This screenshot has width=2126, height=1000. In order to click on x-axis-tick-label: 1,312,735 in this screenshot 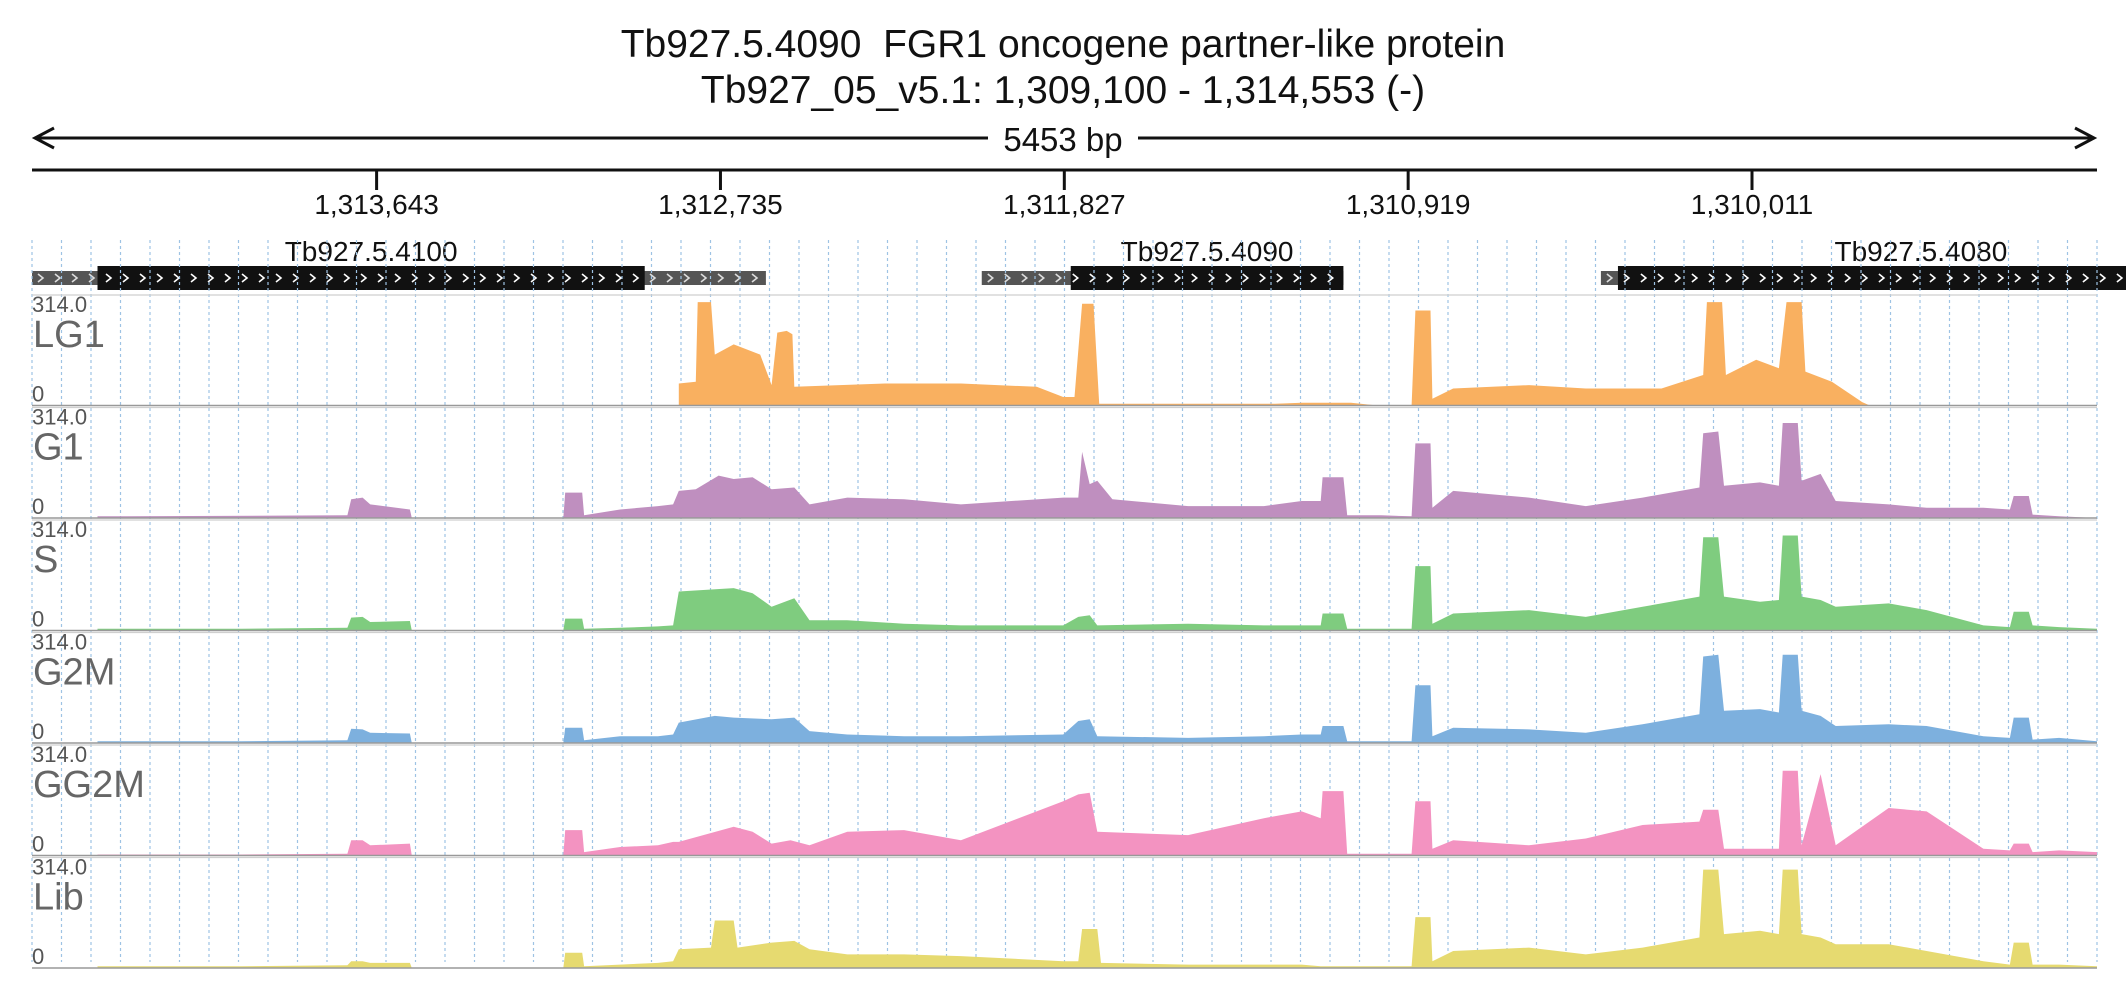, I will do `click(720, 204)`.